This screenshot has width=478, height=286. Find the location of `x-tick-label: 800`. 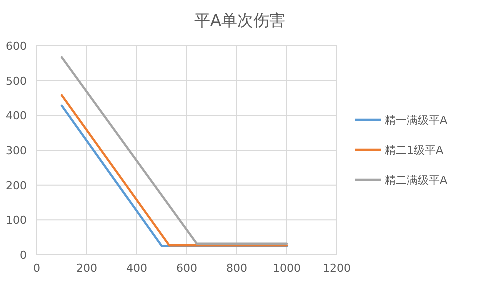

x-tick-label: 800 is located at coordinates (237, 268).